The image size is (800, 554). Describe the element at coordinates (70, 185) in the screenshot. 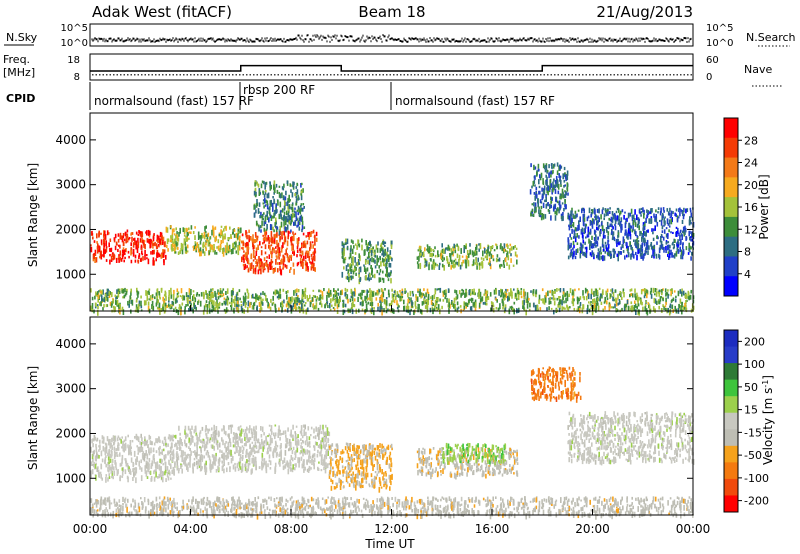

I see `power-y-tick-label: 3000` at that location.